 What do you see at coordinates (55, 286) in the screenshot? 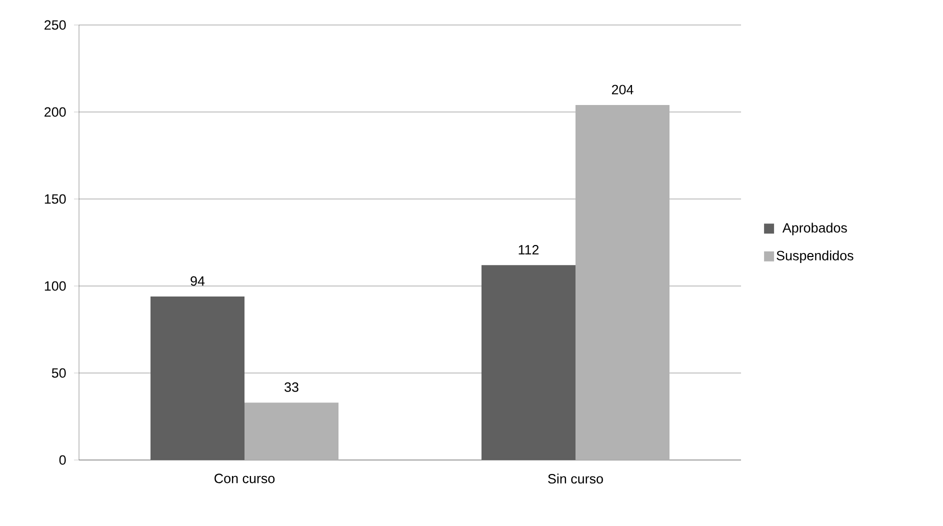
I see `y-tick-label: 100` at bounding box center [55, 286].